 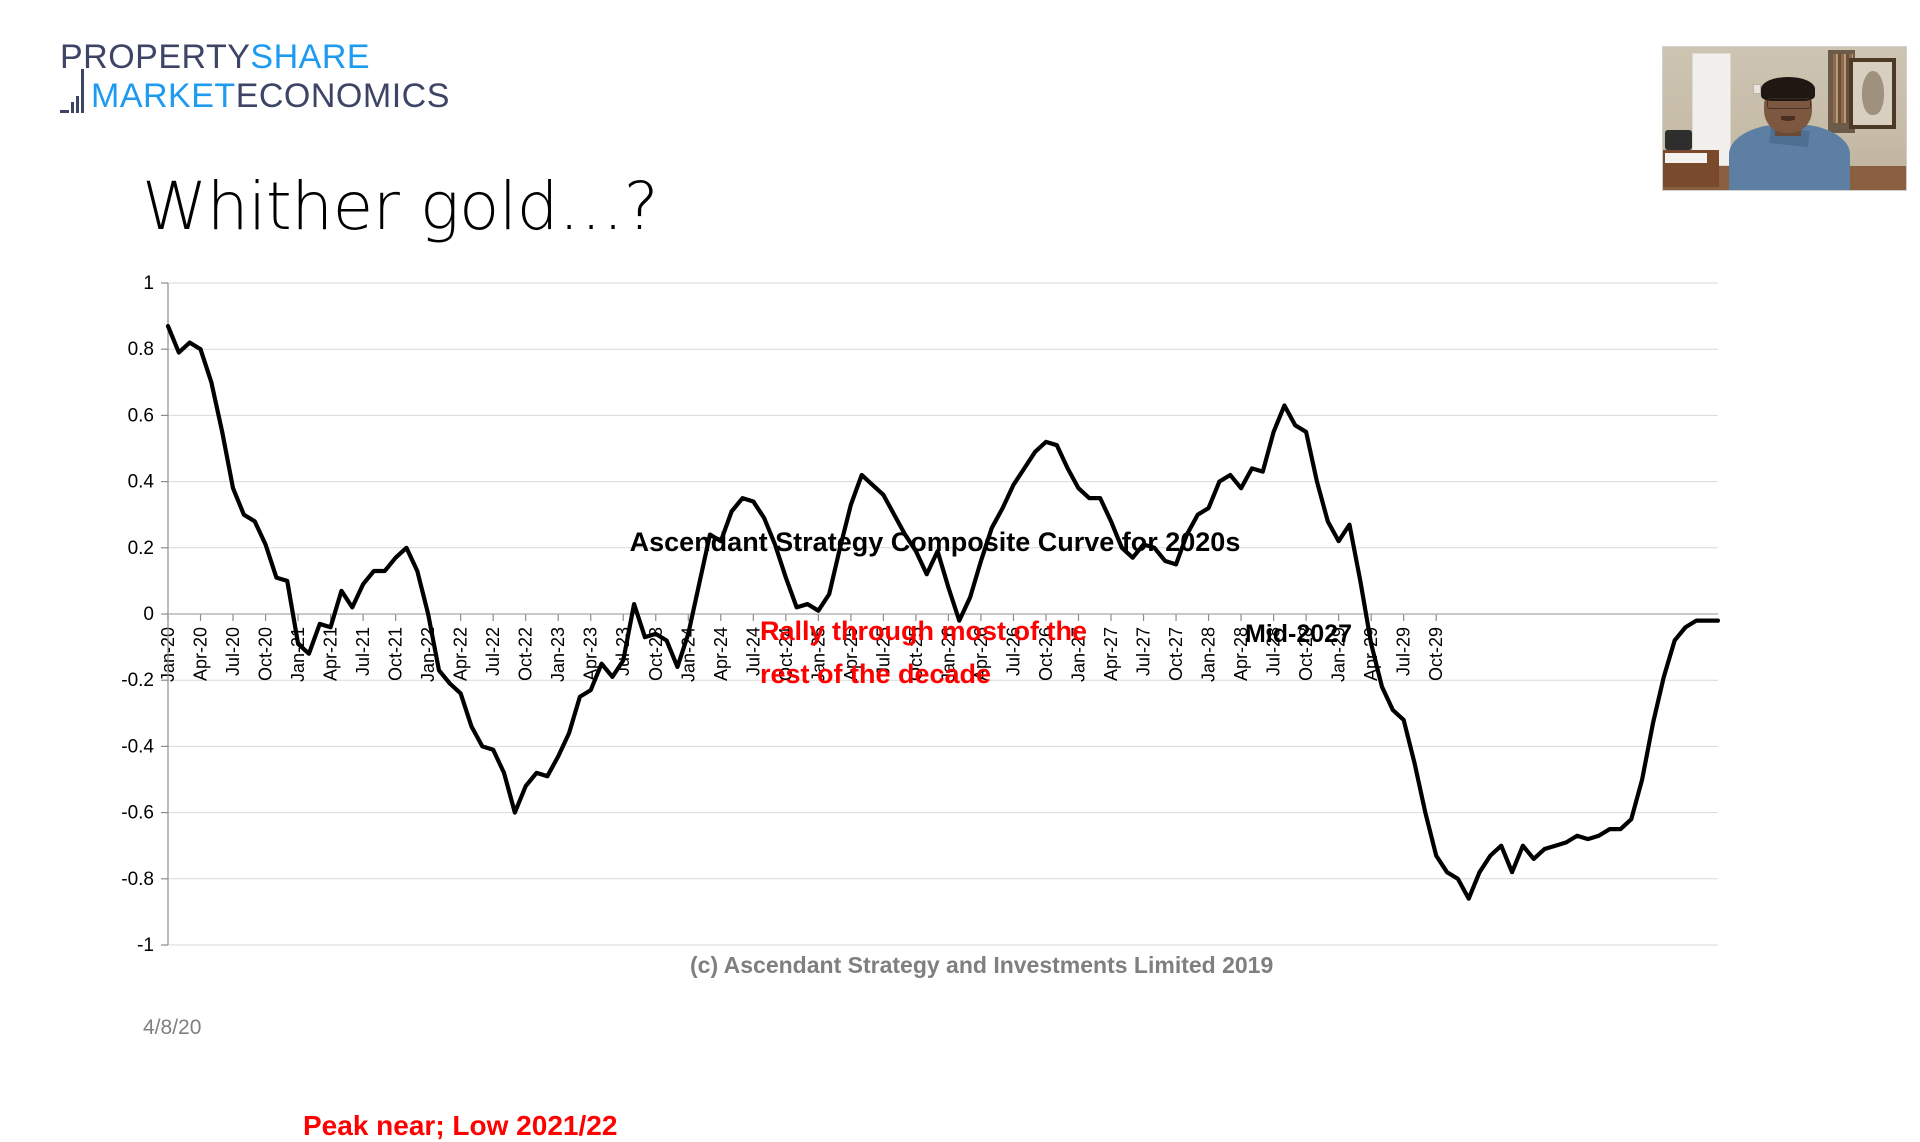 I want to click on x-axis-tick-label: Jul-24, so click(x=753, y=651).